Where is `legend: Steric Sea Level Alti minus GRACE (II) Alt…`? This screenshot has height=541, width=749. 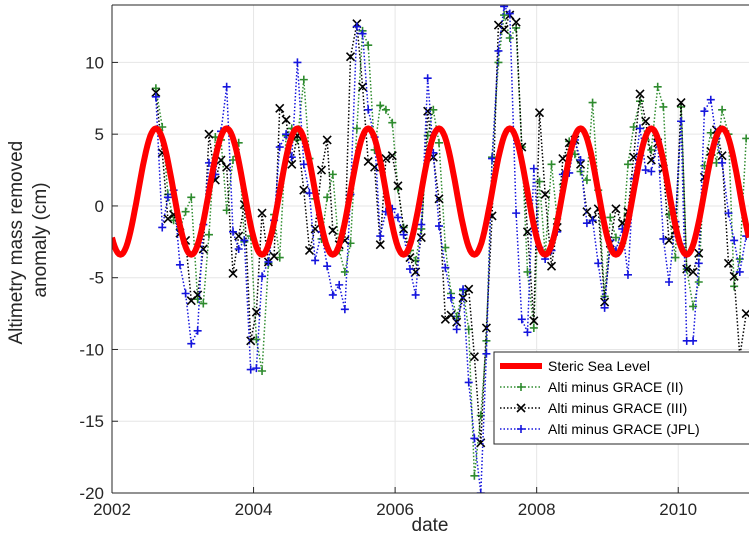
legend: Steric Sea Level Alti minus GRACE (II) Alt… is located at coordinates (621, 398).